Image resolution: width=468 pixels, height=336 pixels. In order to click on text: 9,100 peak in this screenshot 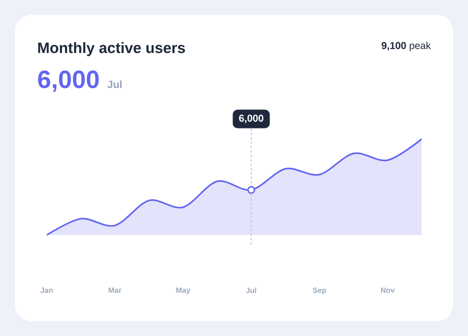, I will do `click(406, 47)`.